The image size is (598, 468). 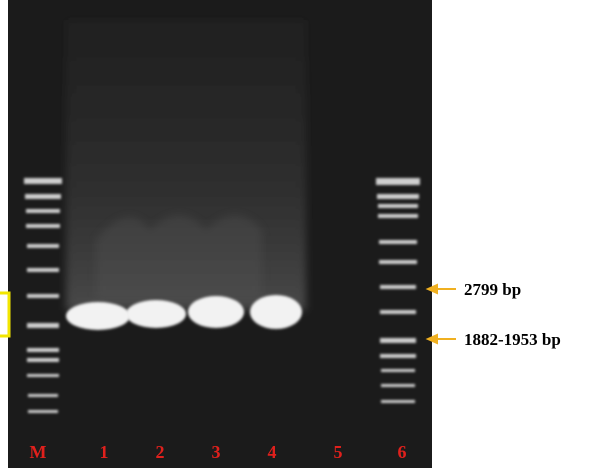 What do you see at coordinates (402, 452) in the screenshot?
I see `lane-label: 6` at bounding box center [402, 452].